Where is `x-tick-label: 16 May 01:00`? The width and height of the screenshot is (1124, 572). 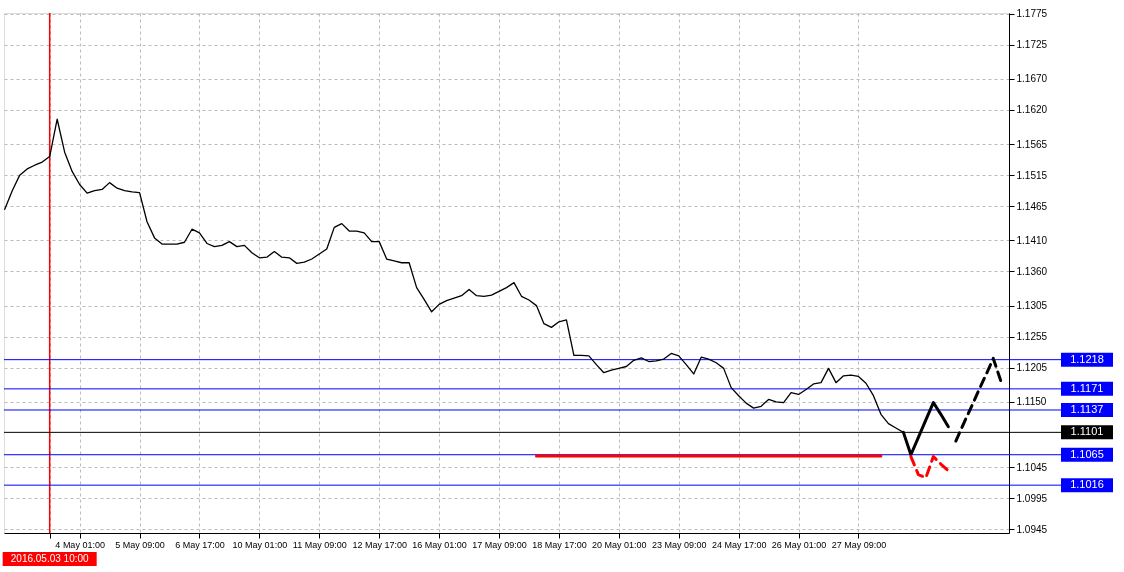 x-tick-label: 16 May 01:00 is located at coordinates (439, 544).